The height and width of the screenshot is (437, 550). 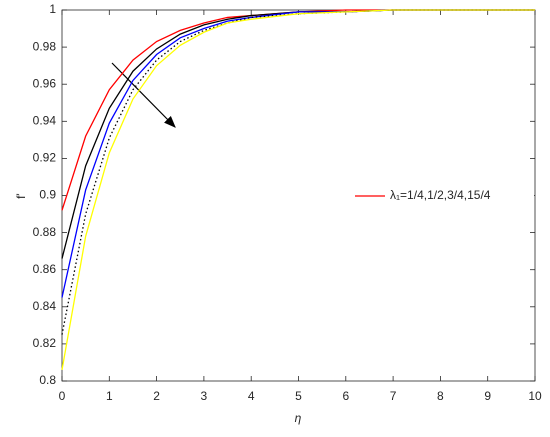 I want to click on x-tick-label: 6, so click(x=345, y=396).